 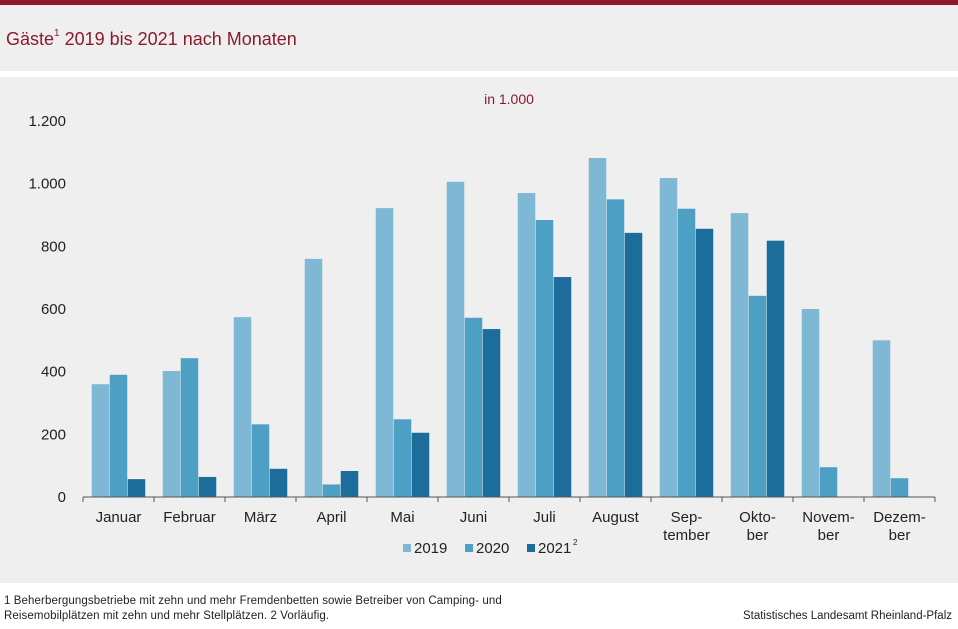 I want to click on x-tick-label: Juni, so click(x=474, y=517).